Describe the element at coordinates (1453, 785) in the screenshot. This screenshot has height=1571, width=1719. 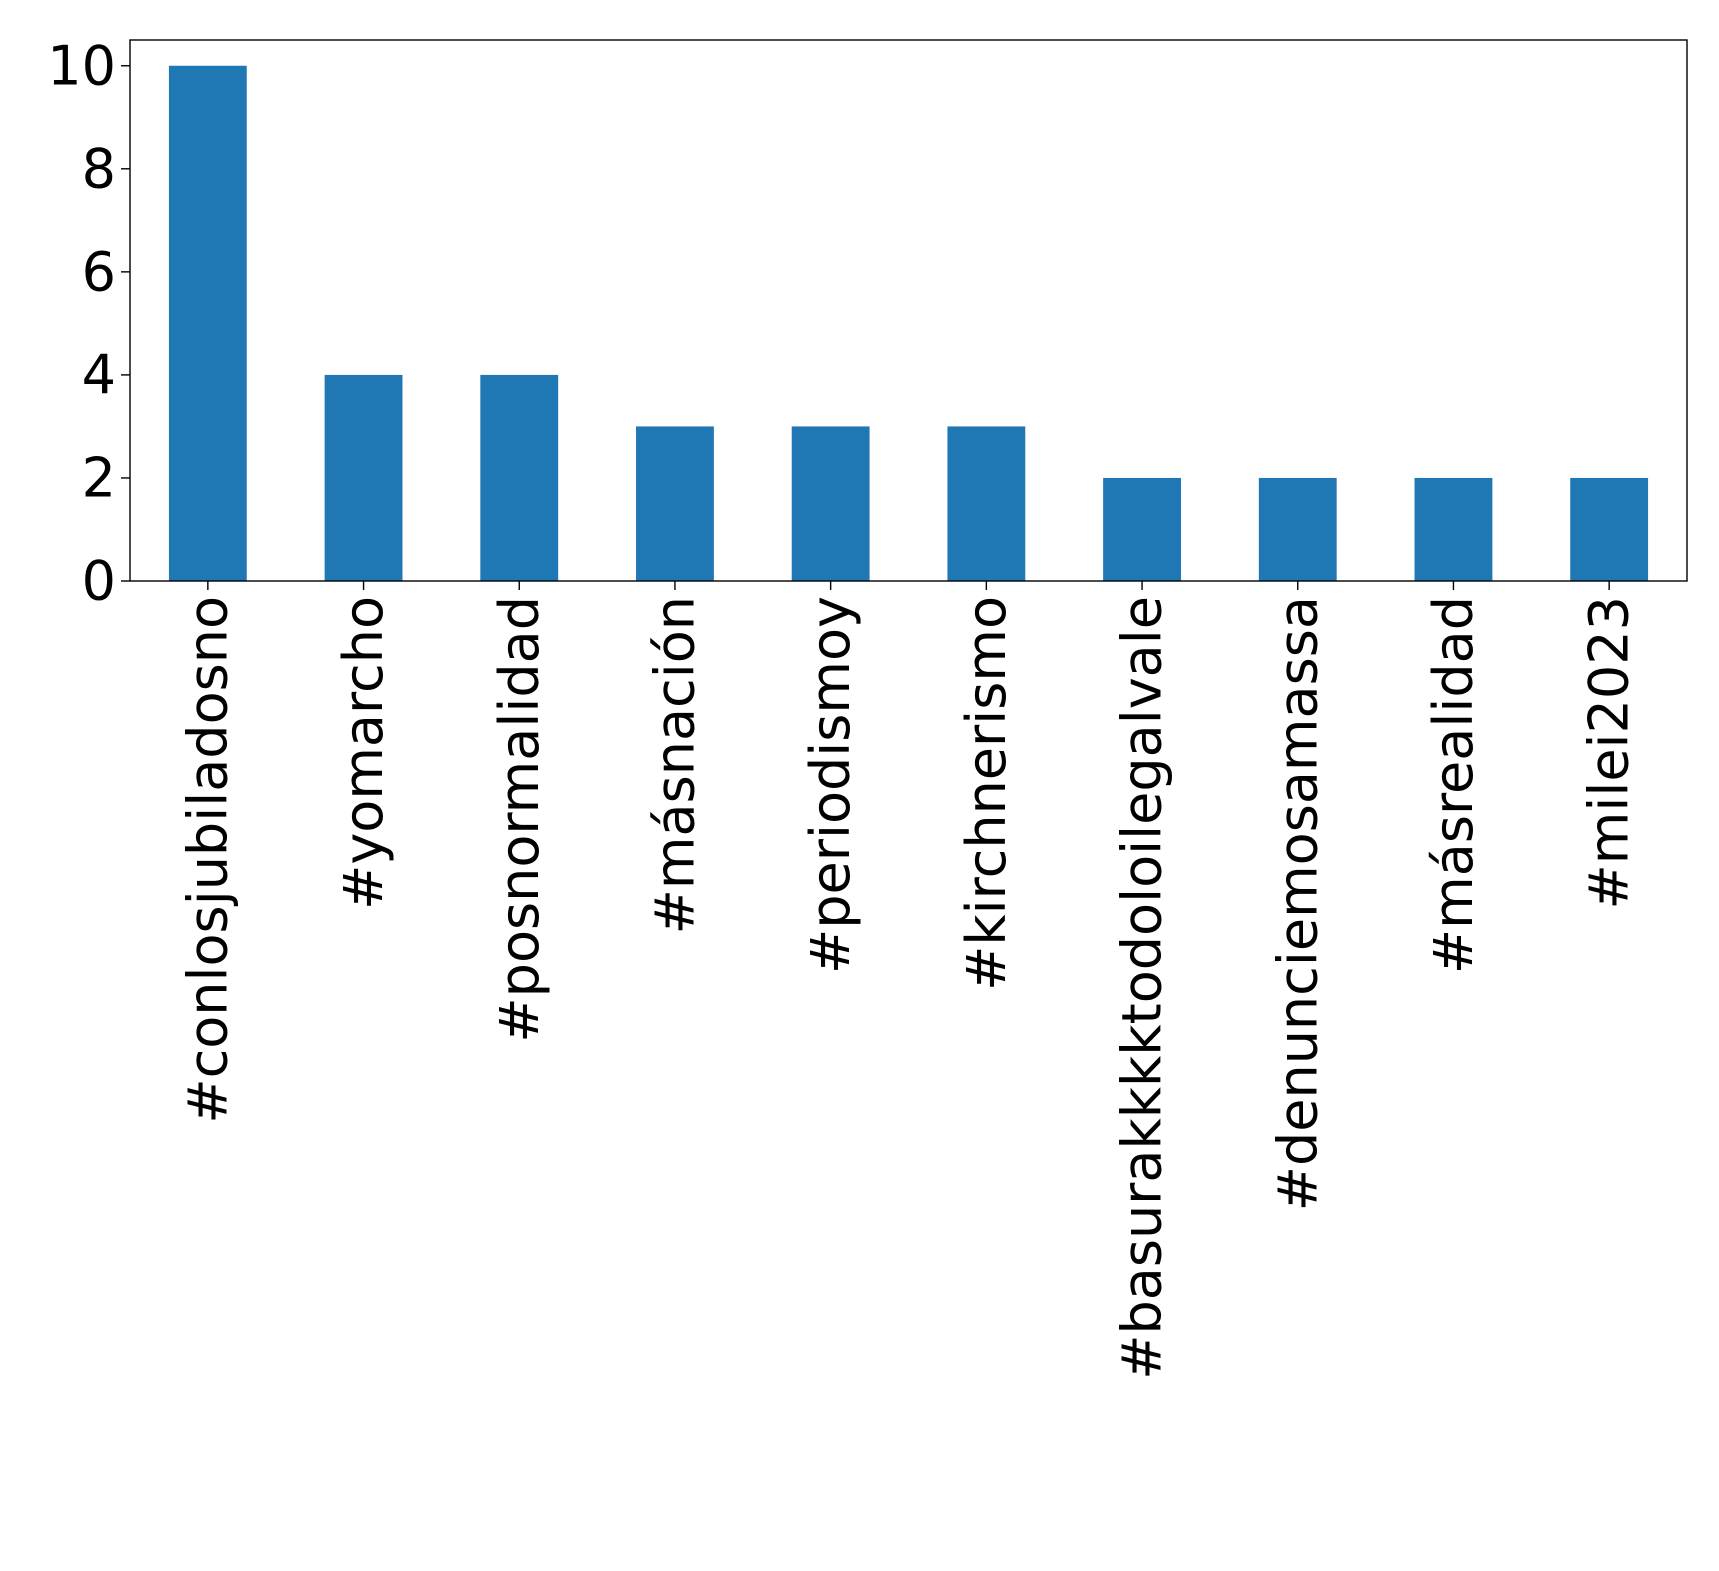
I see `x-tick-label: #másrealidad` at that location.